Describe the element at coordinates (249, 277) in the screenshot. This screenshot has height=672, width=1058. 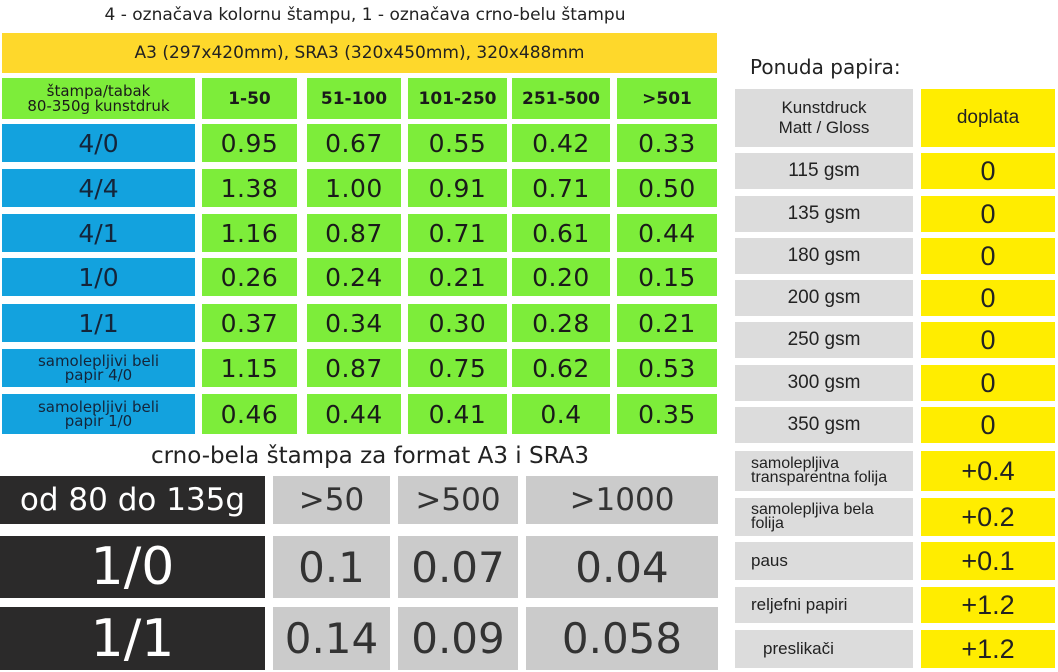
I see `price-cell: 0.26` at that location.